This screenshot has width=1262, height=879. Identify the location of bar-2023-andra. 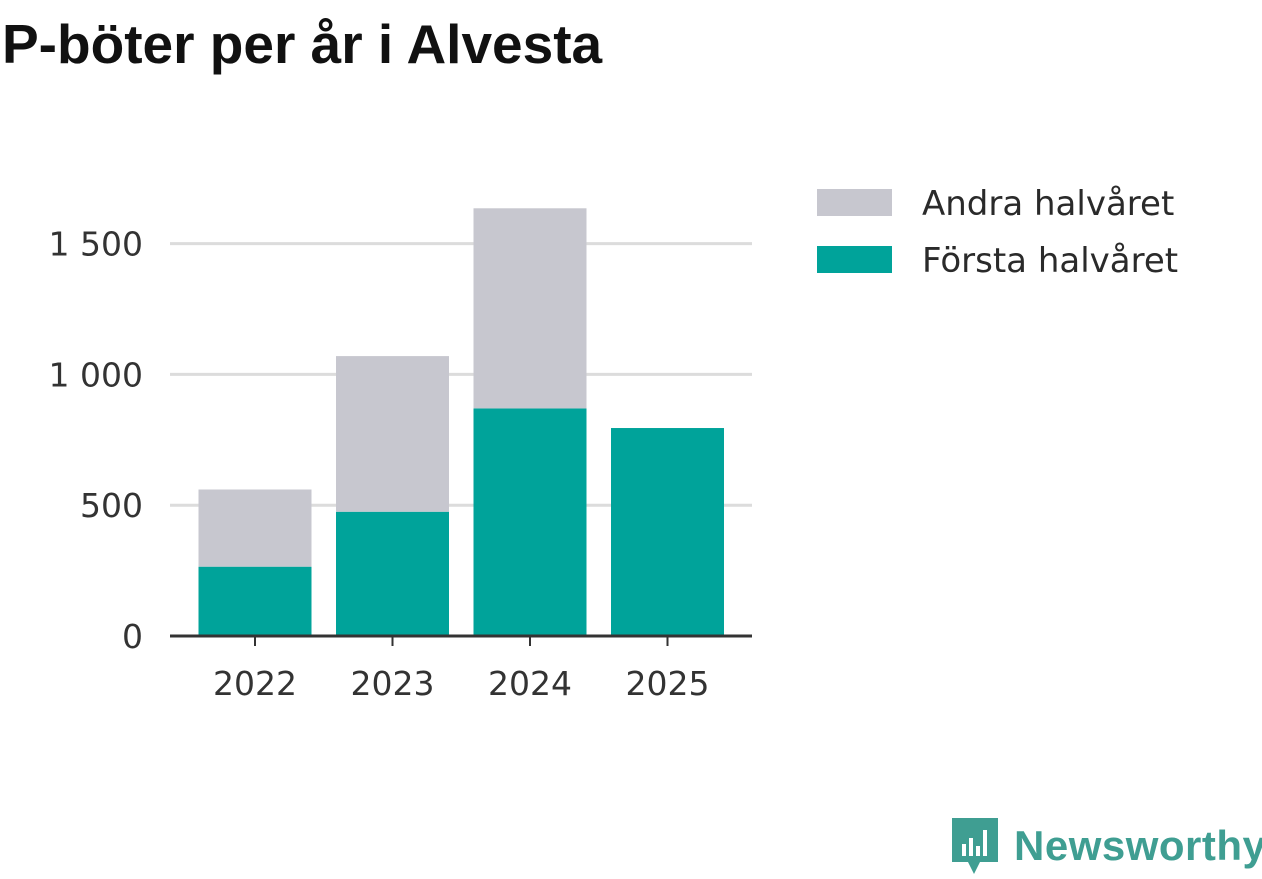
(392, 434).